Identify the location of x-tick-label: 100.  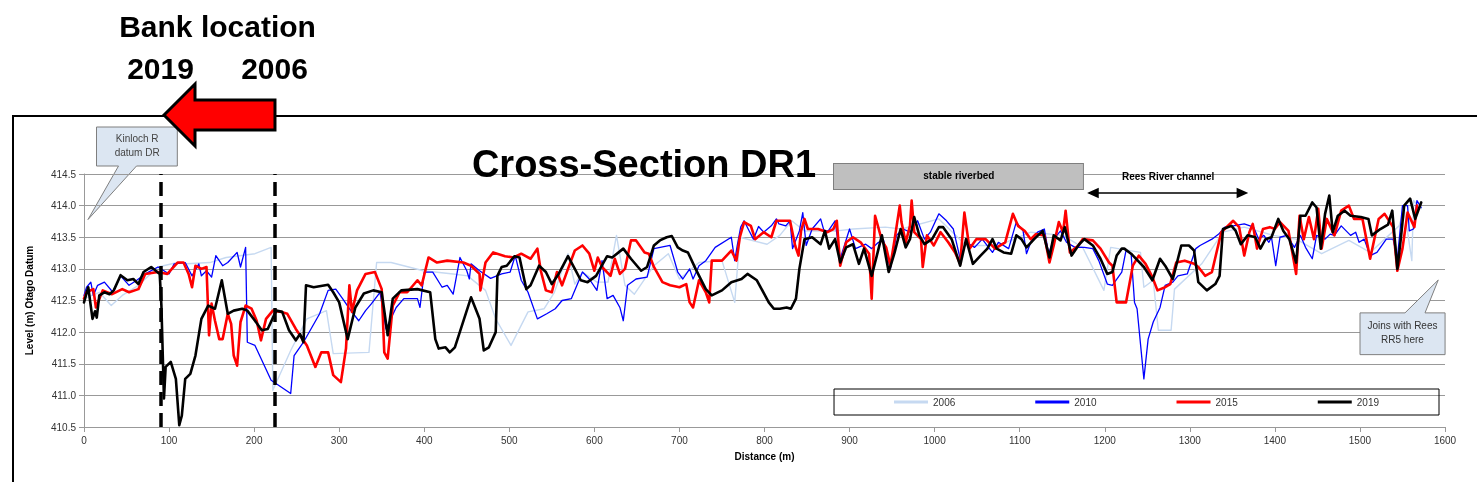
(169, 440).